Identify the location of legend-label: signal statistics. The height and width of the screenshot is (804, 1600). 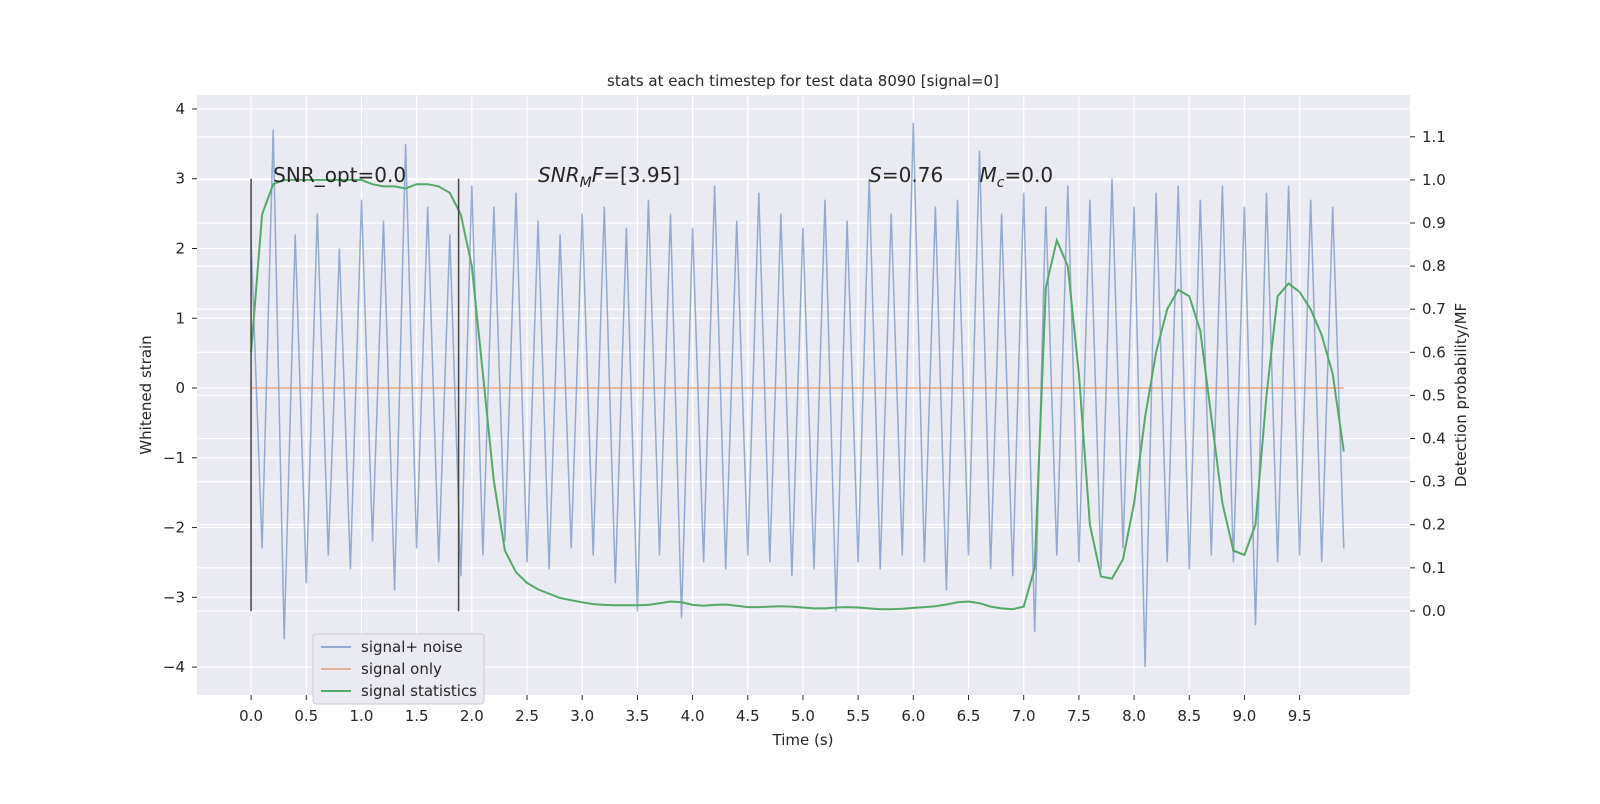
(419, 691).